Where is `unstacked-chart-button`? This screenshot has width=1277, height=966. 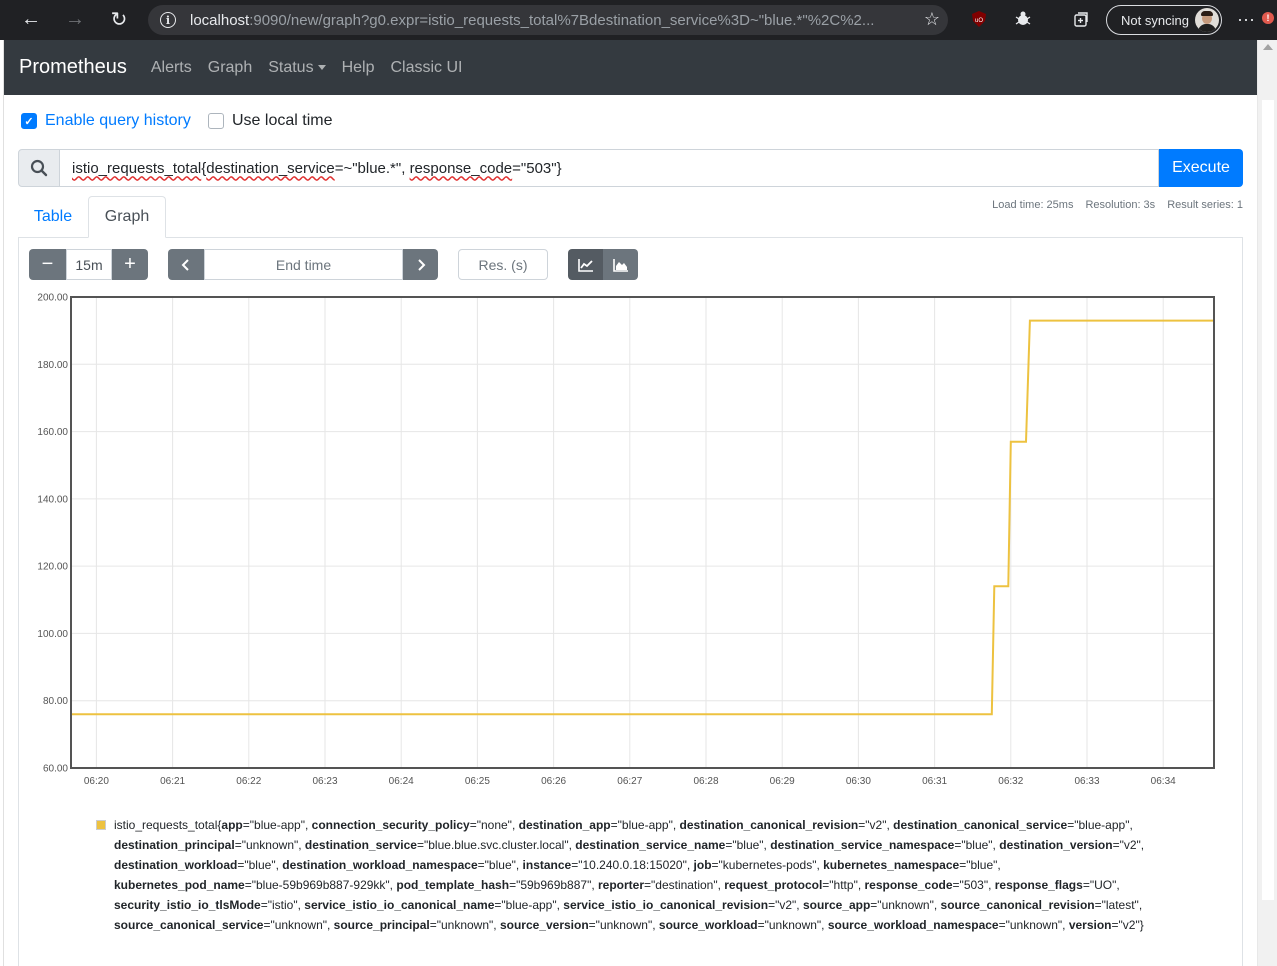 unstacked-chart-button is located at coordinates (585, 264).